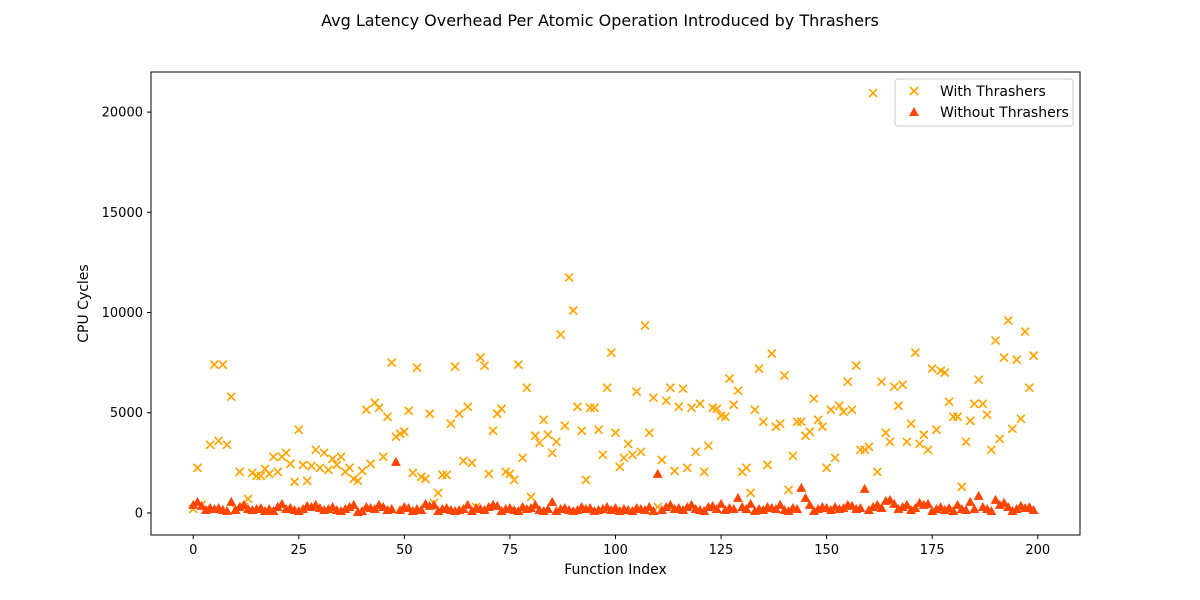  What do you see at coordinates (122, 213) in the screenshot?
I see `y-tick-label: 15000` at bounding box center [122, 213].